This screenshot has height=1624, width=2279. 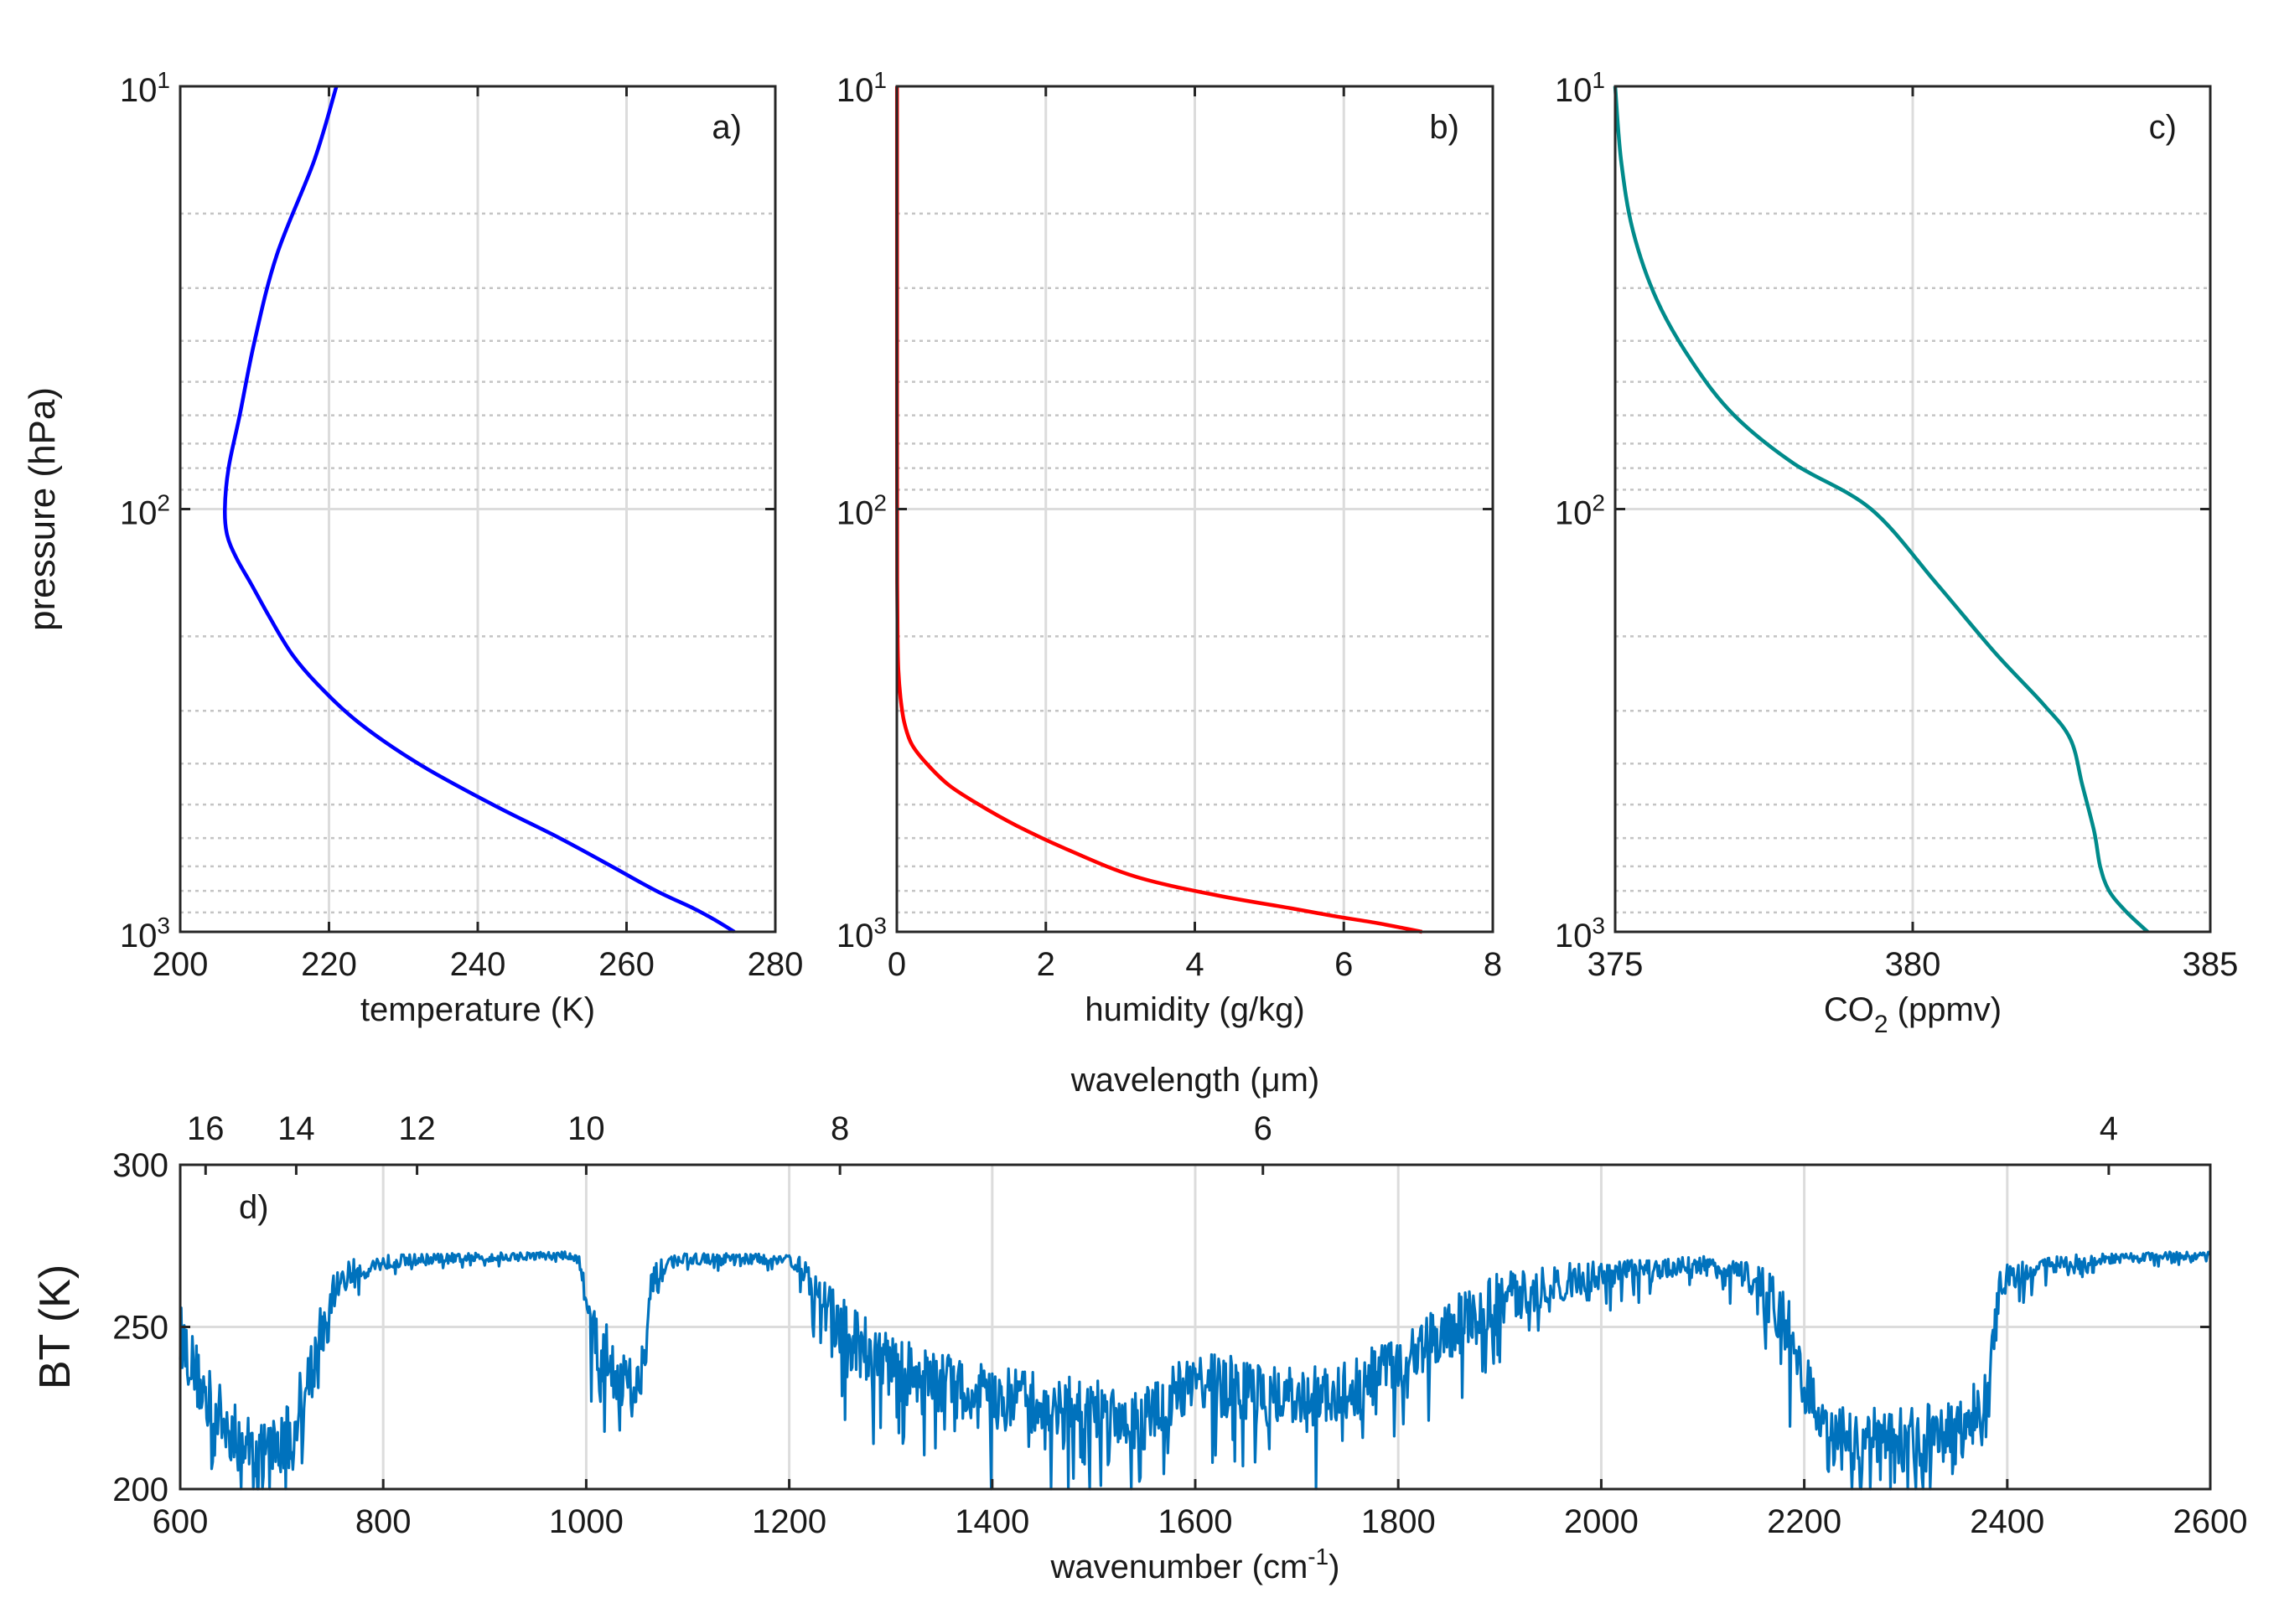 I want to click on x-tick-label: 2600, so click(x=2210, y=1521).